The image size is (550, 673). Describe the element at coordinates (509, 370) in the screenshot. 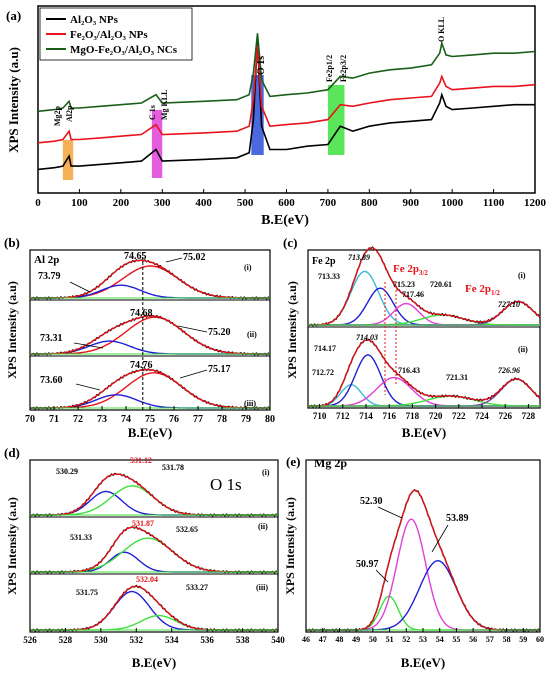

I see `peak-label: 726.96` at that location.